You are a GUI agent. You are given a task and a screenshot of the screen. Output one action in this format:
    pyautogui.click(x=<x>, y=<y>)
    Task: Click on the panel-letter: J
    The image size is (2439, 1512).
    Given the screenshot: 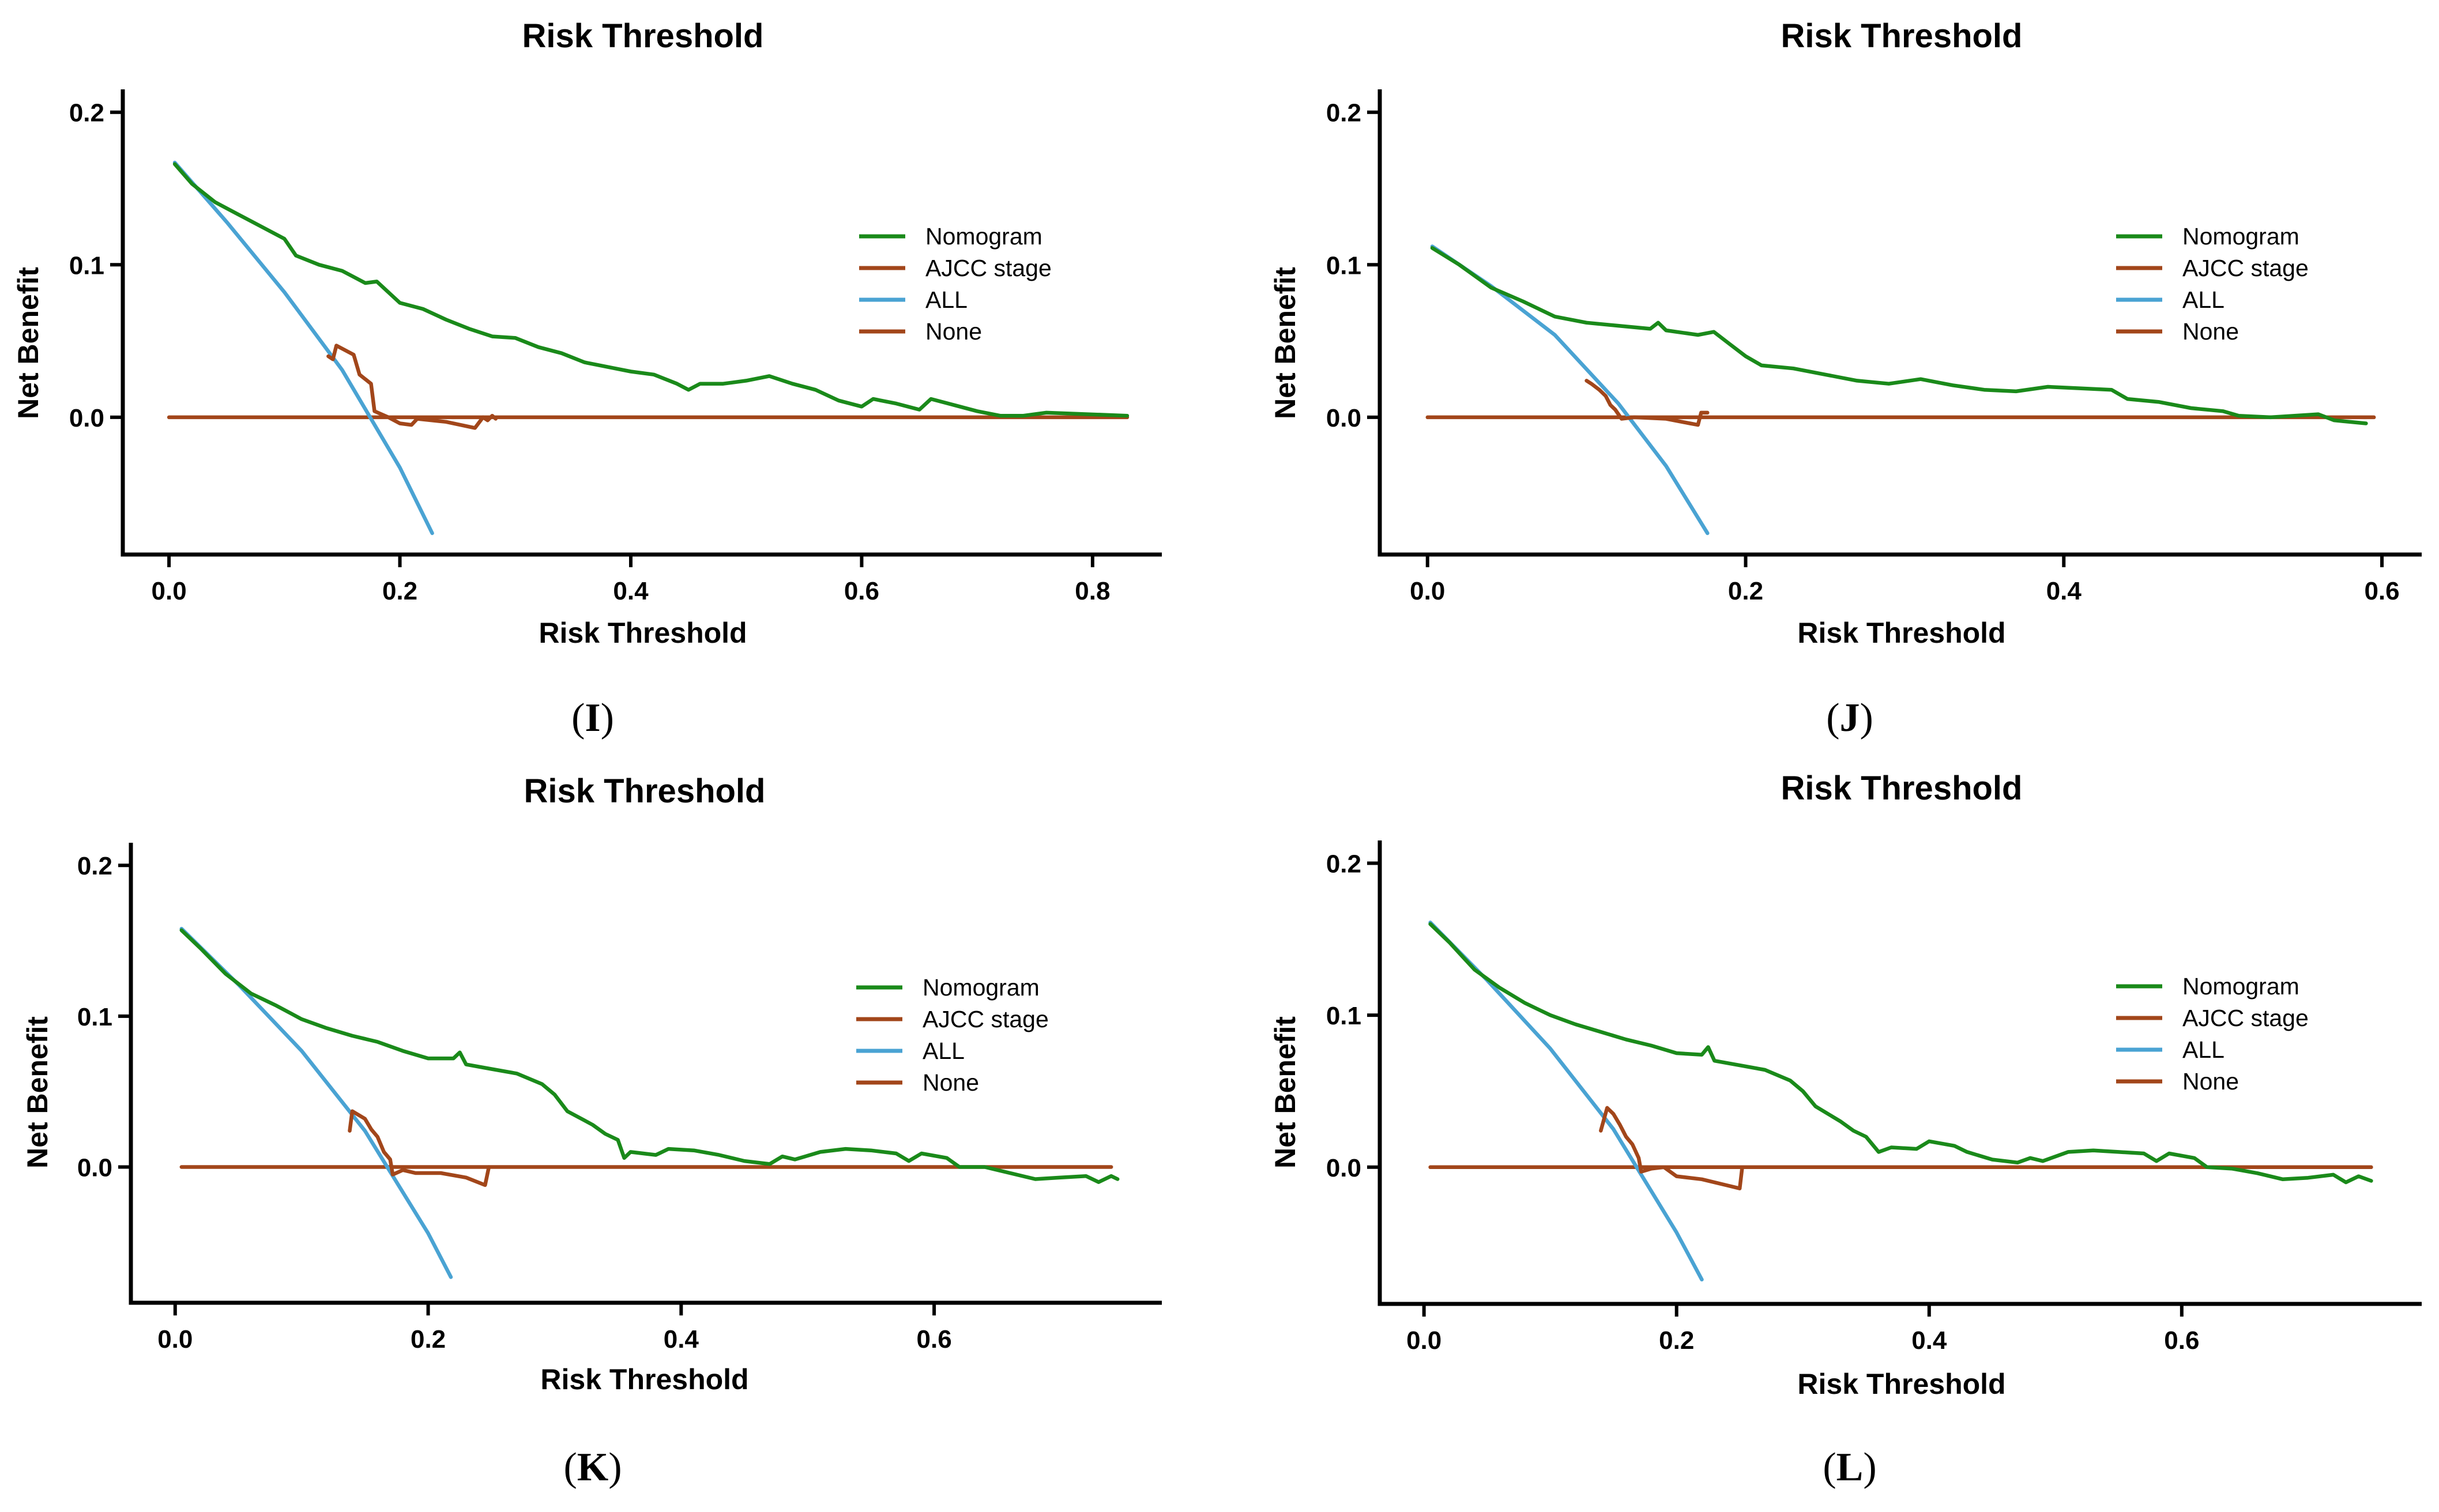 What is the action you would take?
    pyautogui.click(x=1850, y=718)
    